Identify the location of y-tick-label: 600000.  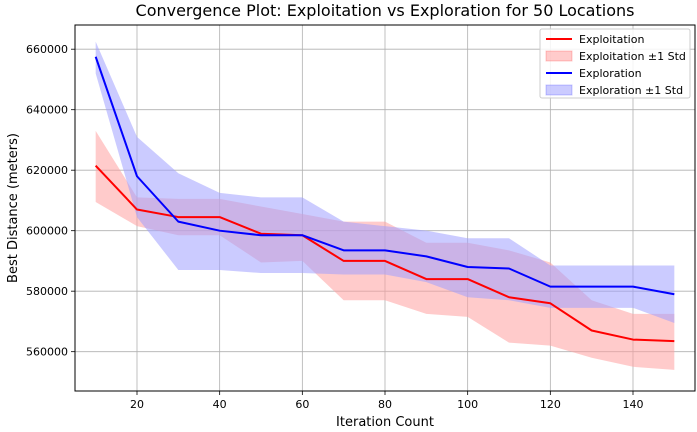
(47, 231).